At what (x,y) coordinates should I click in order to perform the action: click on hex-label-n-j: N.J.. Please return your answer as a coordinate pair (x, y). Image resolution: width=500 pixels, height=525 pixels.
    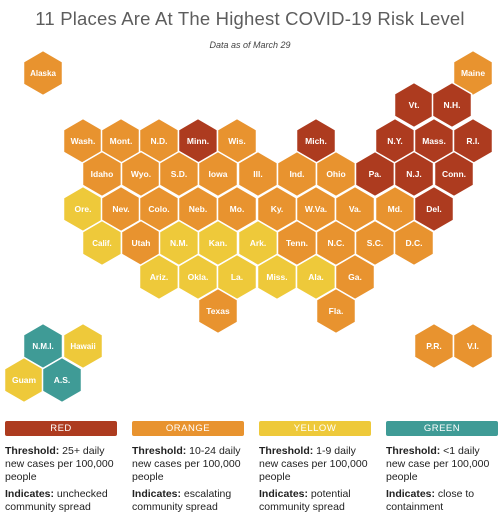
    Looking at the image, I should click on (414, 174).